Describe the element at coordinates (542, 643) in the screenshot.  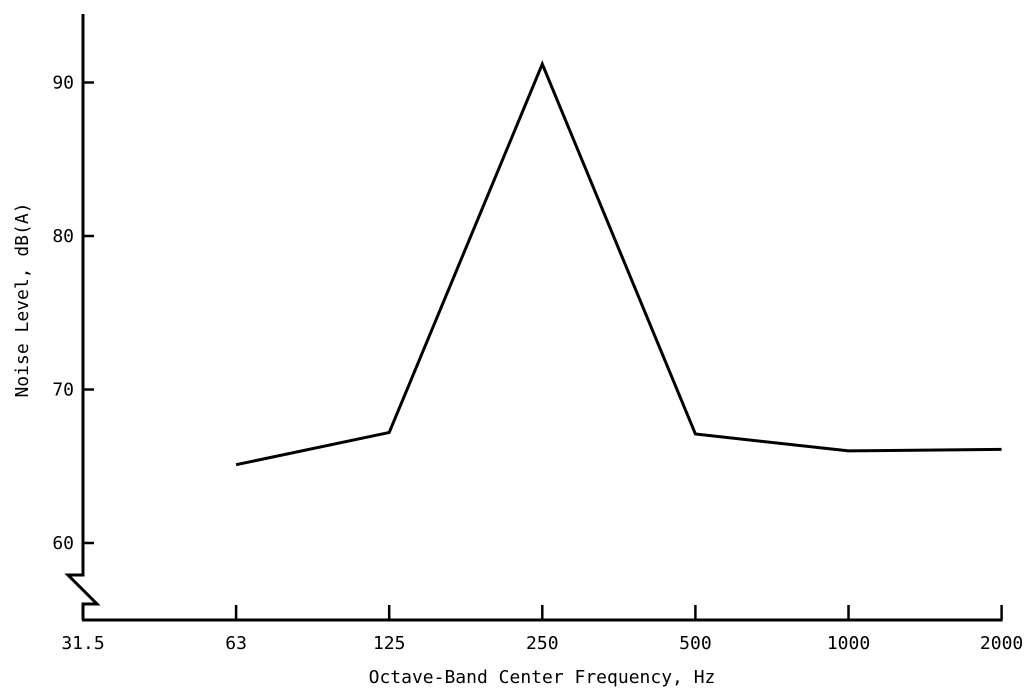
I see `x-tick-label-250: 250` at that location.